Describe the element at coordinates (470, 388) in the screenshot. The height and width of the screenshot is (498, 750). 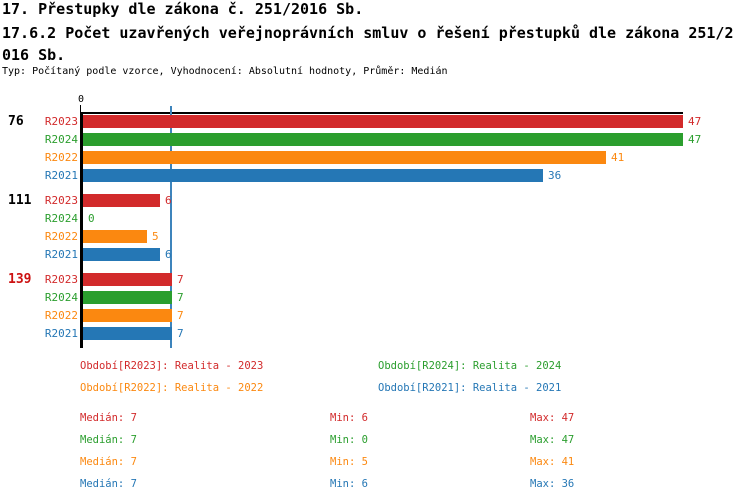
I see `legend-item: Období[R2021]: Realita - 2021` at that location.